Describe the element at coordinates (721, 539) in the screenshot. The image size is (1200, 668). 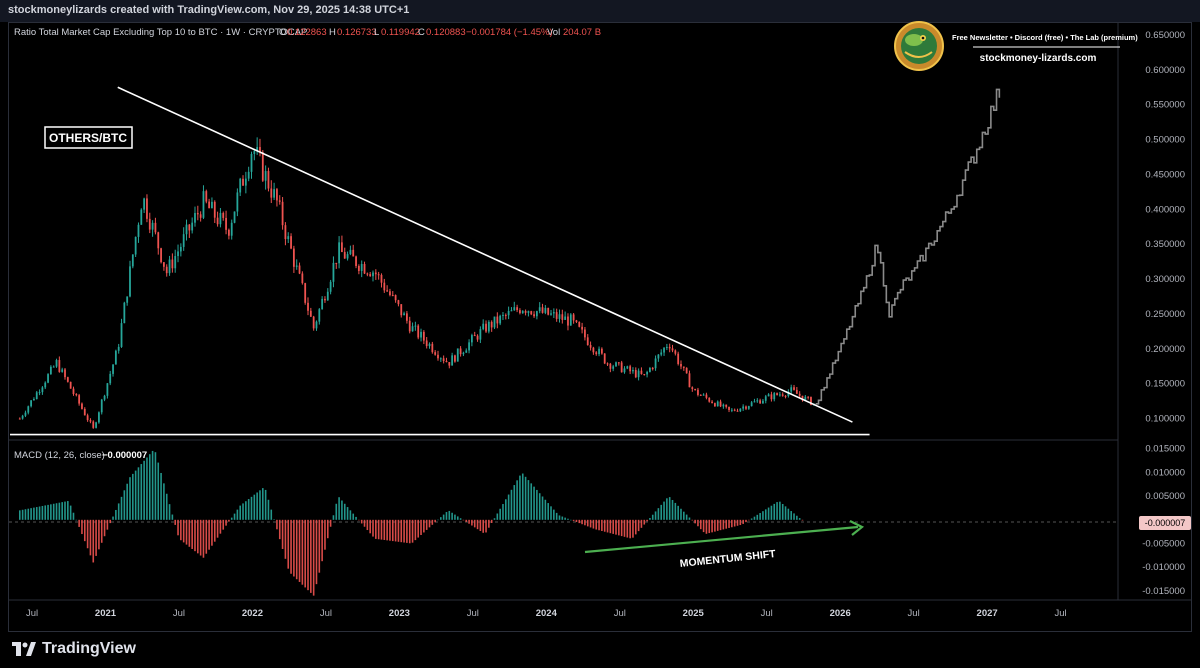
I see `momentum-arrow` at that location.